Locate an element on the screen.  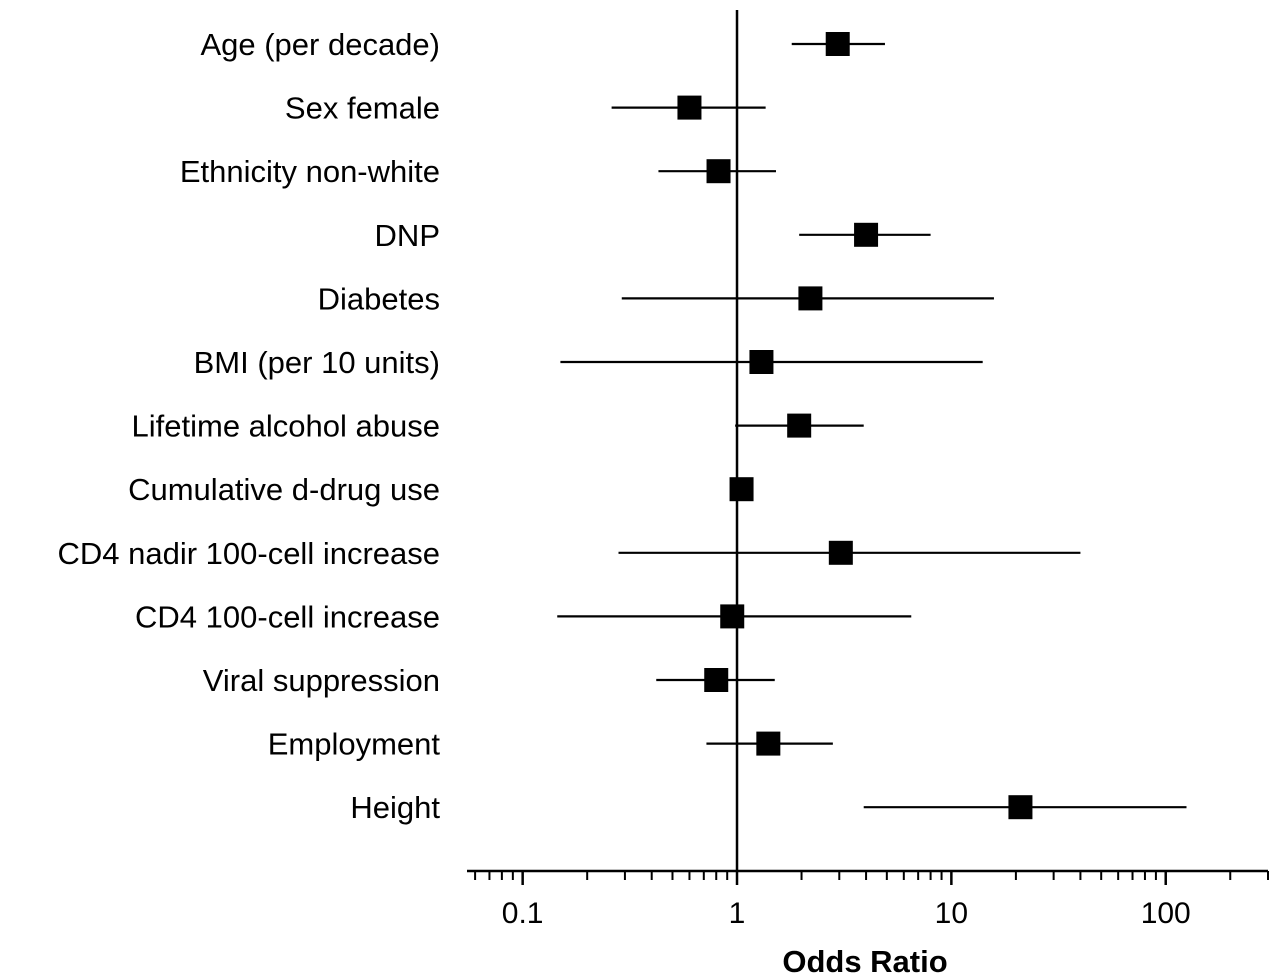
forest-row: CD4 nadir 100-cell increase is located at coordinates (569, 553).